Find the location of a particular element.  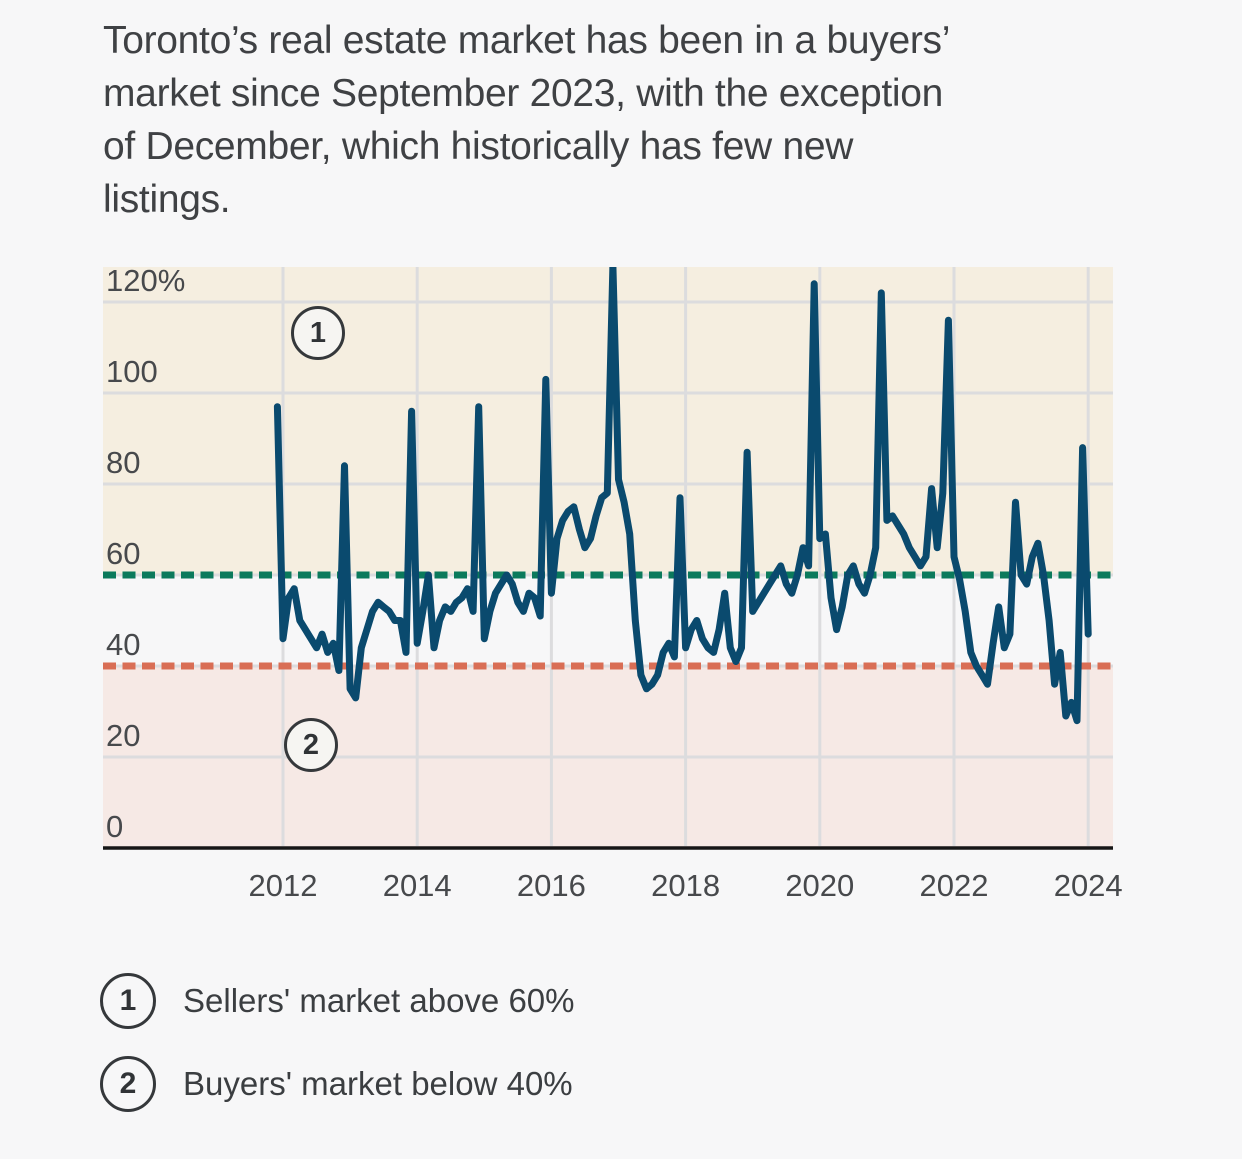

y-tick-label: 100 is located at coordinates (132, 371).